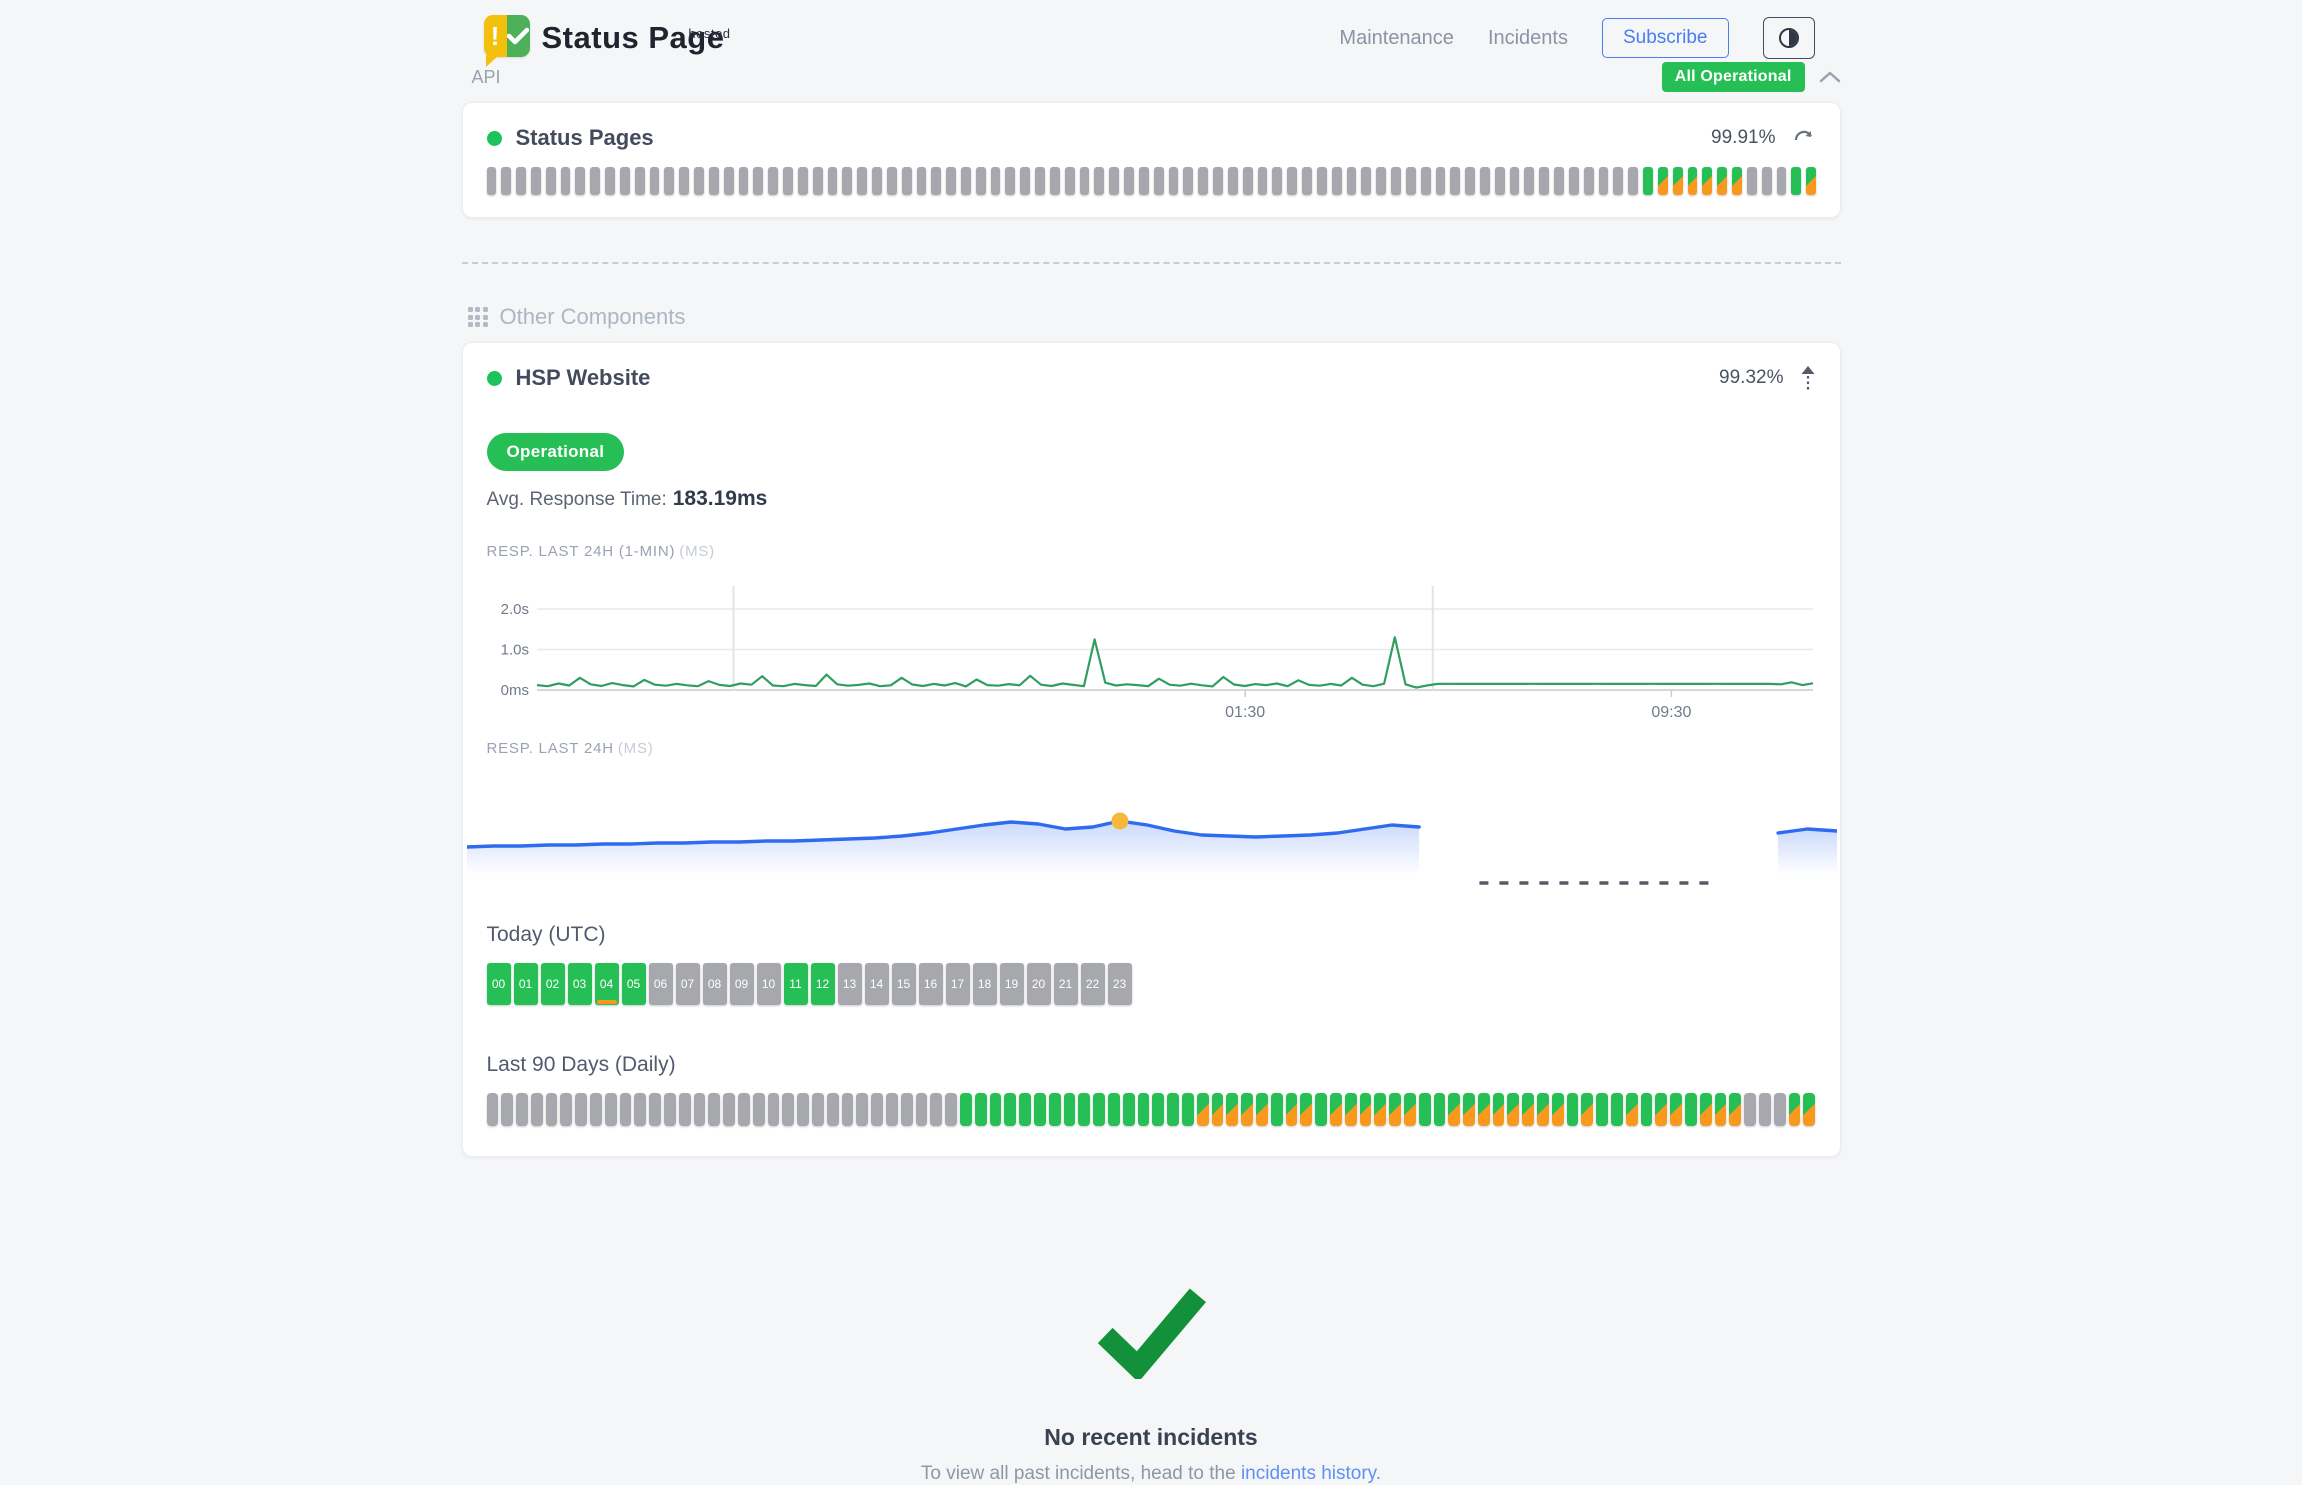 The width and height of the screenshot is (2302, 1485). What do you see at coordinates (1119, 984) in the screenshot?
I see `hour-cell: 23` at bounding box center [1119, 984].